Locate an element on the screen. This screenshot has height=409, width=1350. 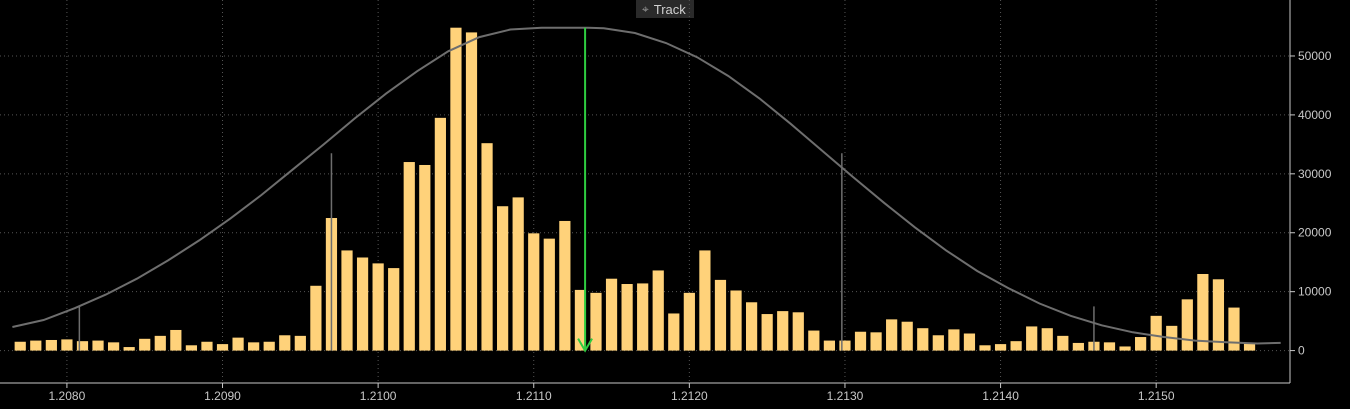
crosshair-icon: ⌖ is located at coordinates (645, 8).